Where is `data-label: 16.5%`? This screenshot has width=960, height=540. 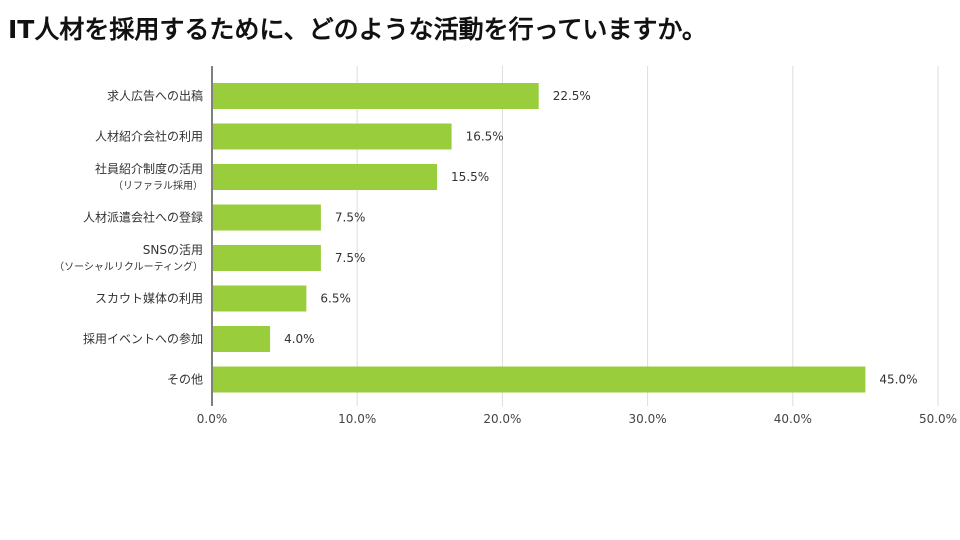
data-label: 16.5% is located at coordinates (485, 137).